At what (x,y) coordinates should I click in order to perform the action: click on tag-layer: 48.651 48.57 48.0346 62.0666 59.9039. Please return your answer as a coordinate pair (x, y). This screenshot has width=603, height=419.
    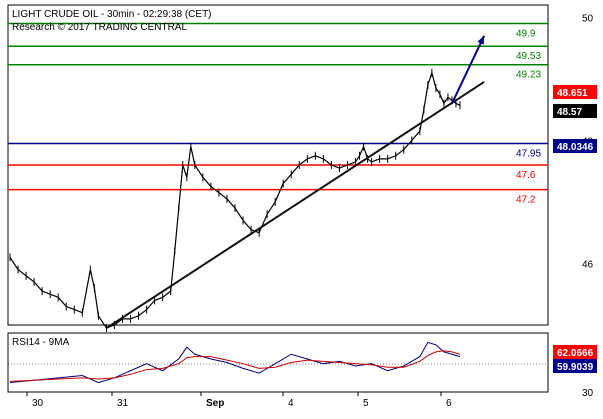
    Looking at the image, I should click on (575, 229).